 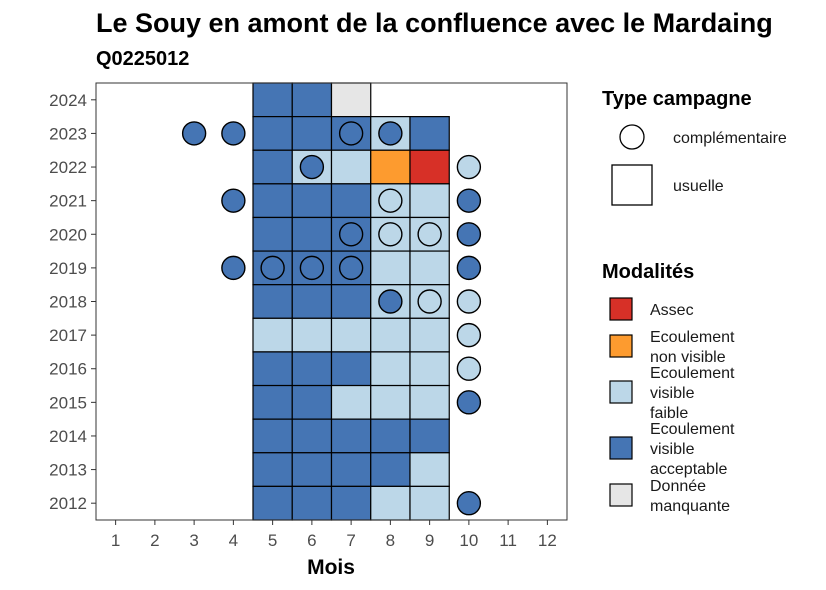 I want to click on y-tick-label: 2014, so click(x=68, y=436).